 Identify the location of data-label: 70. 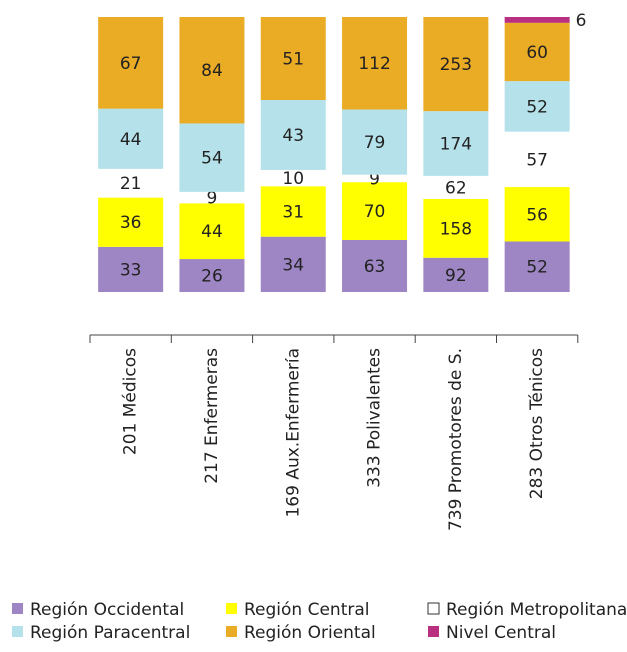
(375, 212).